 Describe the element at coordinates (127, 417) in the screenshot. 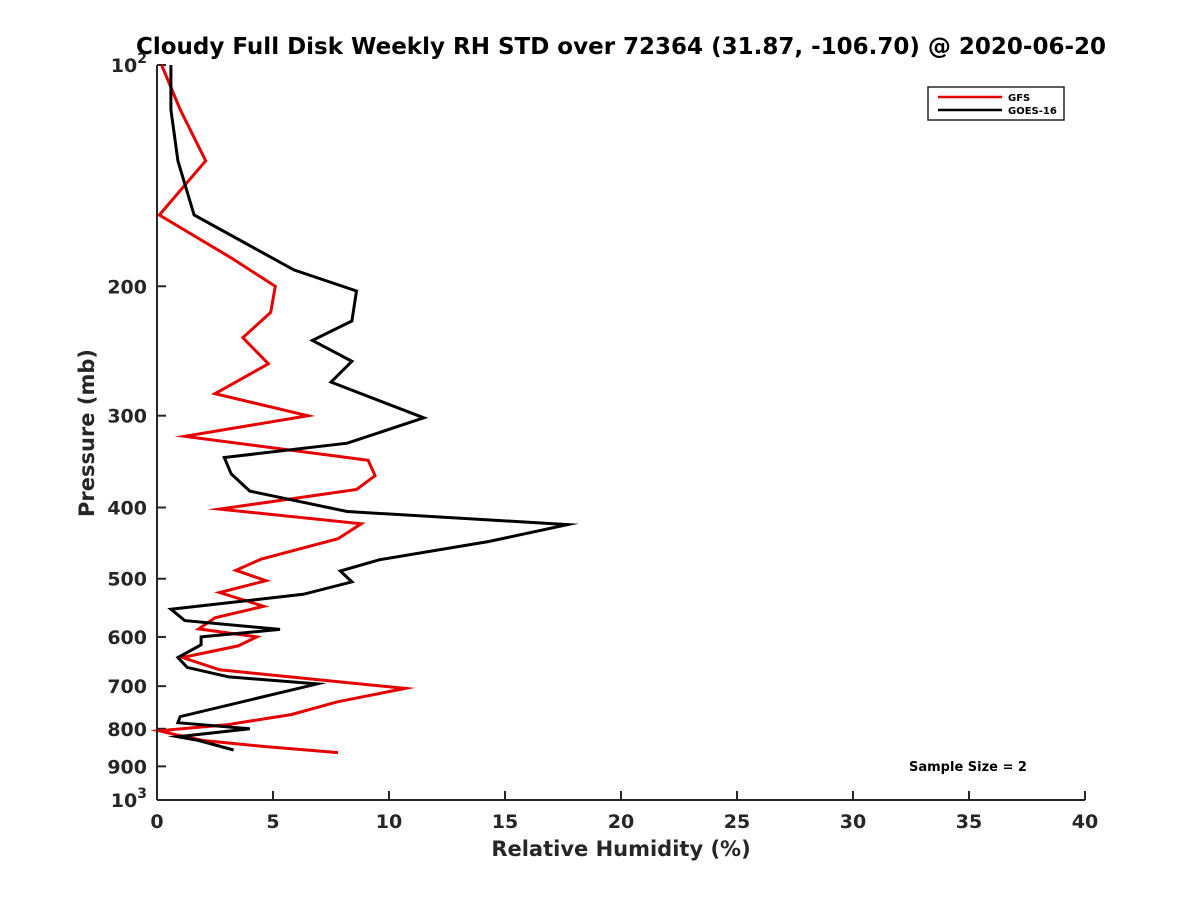

I see `y-tick-label: 300` at that location.